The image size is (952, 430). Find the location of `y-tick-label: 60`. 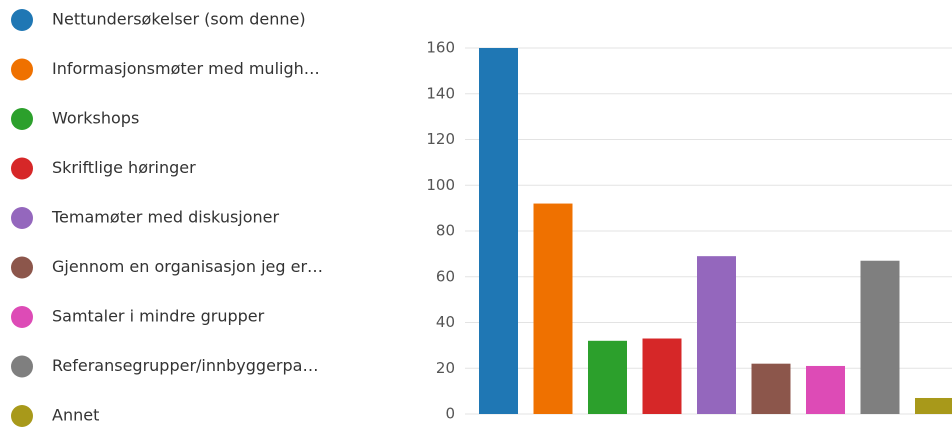

y-tick-label: 60 is located at coordinates (445, 276).